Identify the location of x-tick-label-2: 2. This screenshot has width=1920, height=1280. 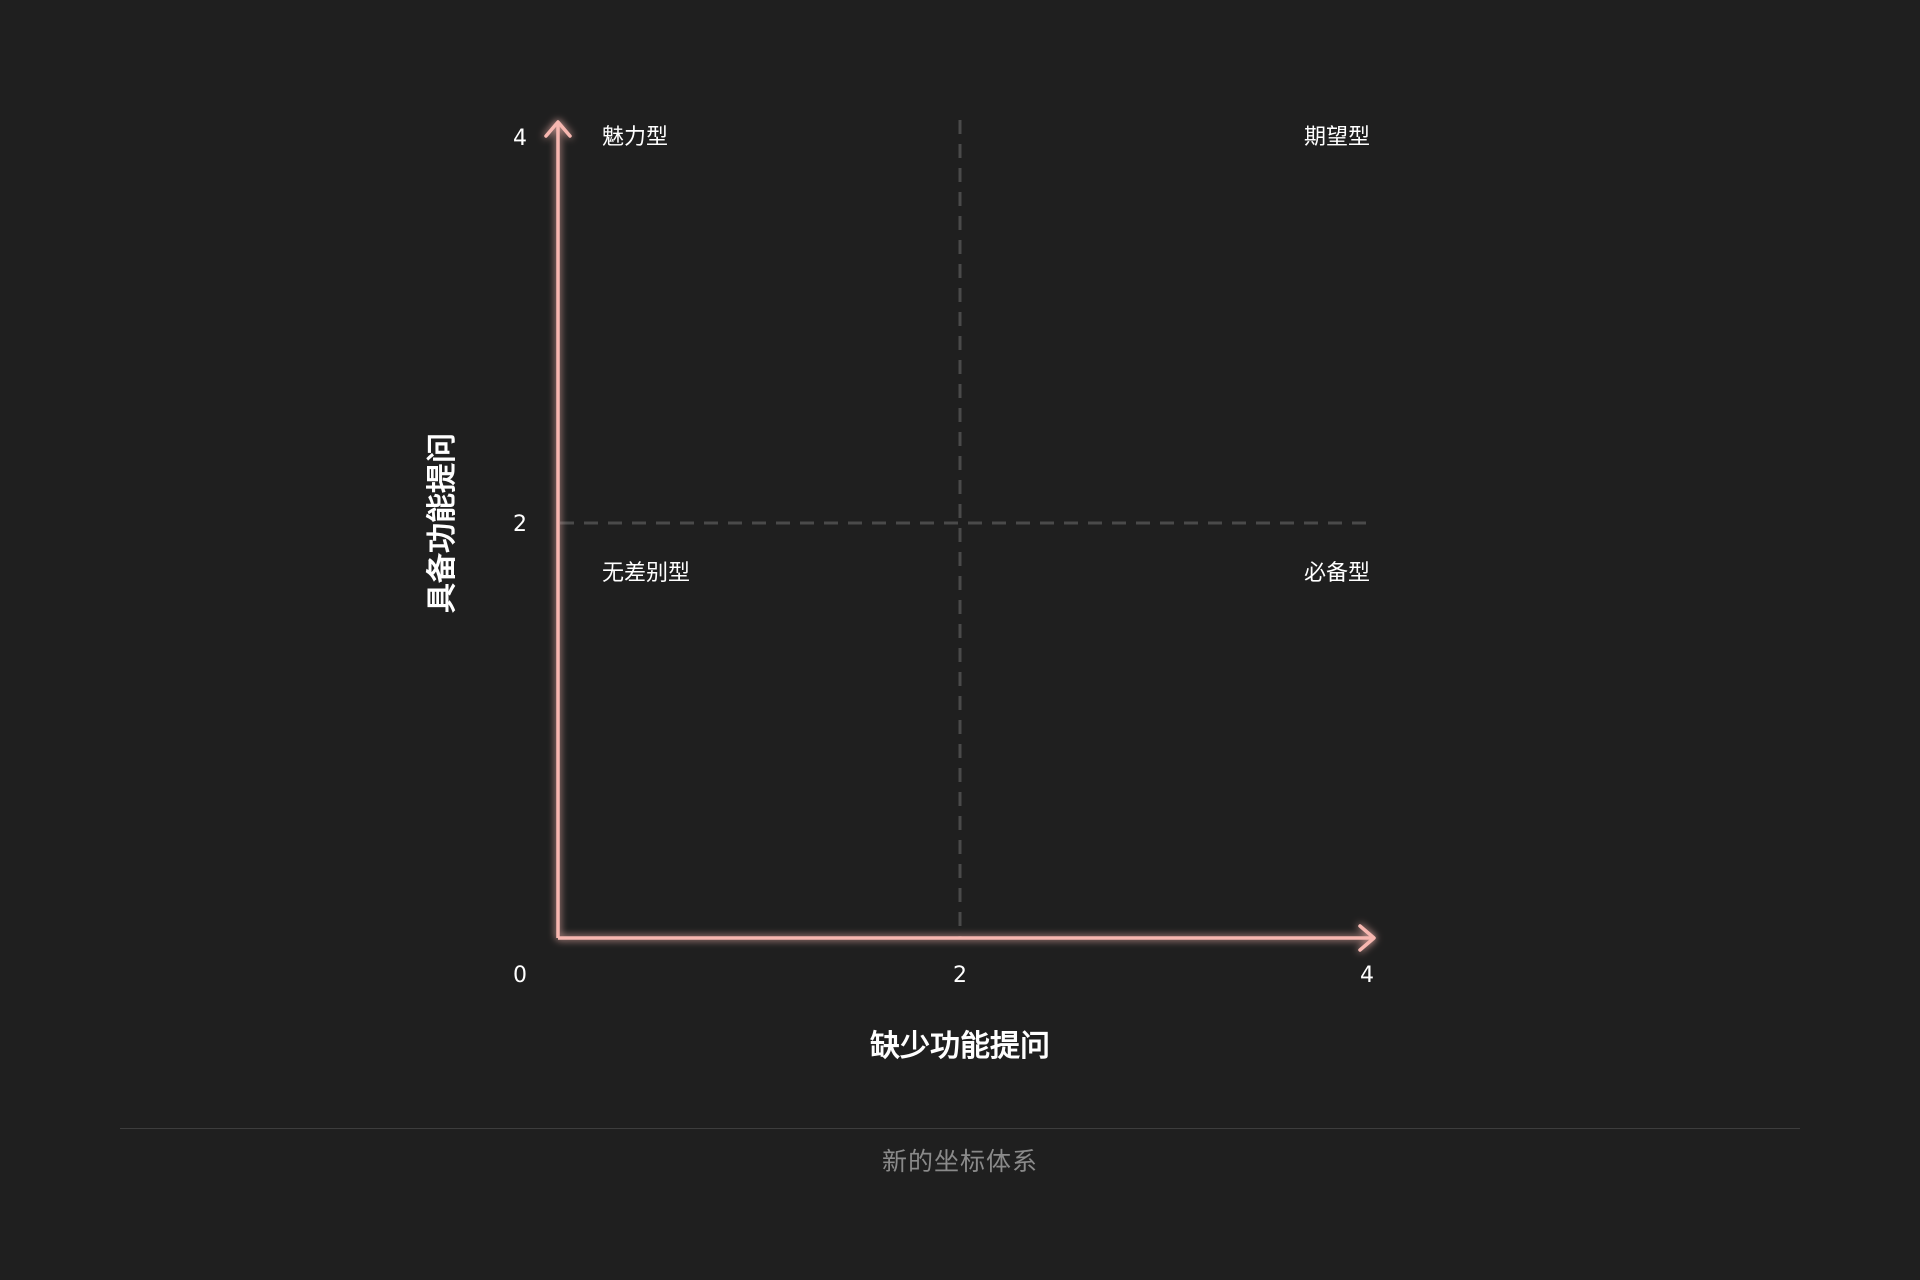
(960, 975).